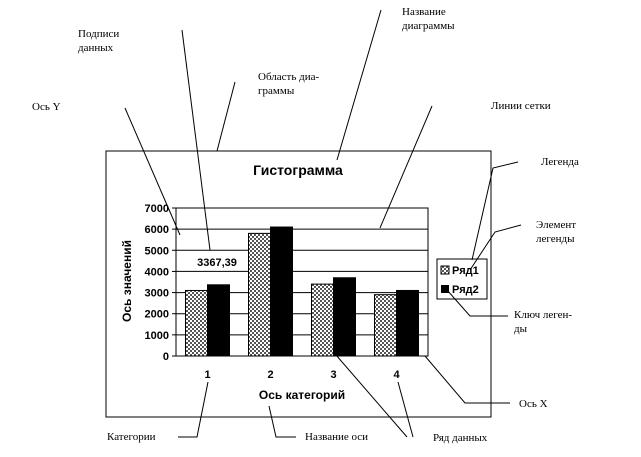  I want to click on callout-categories: Категории, so click(131, 437).